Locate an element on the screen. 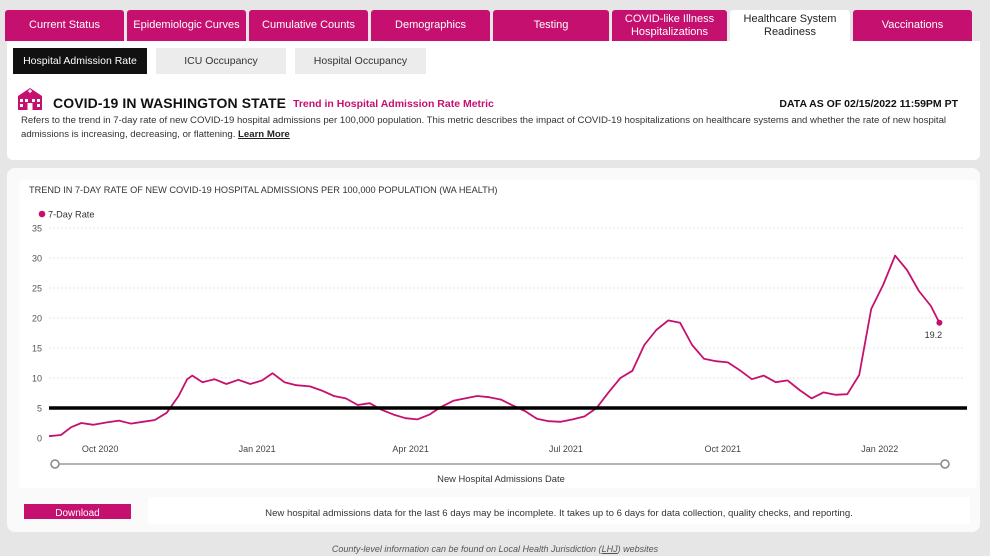  subtab-icu-occupancy: ICU Occupancy is located at coordinates (221, 61).